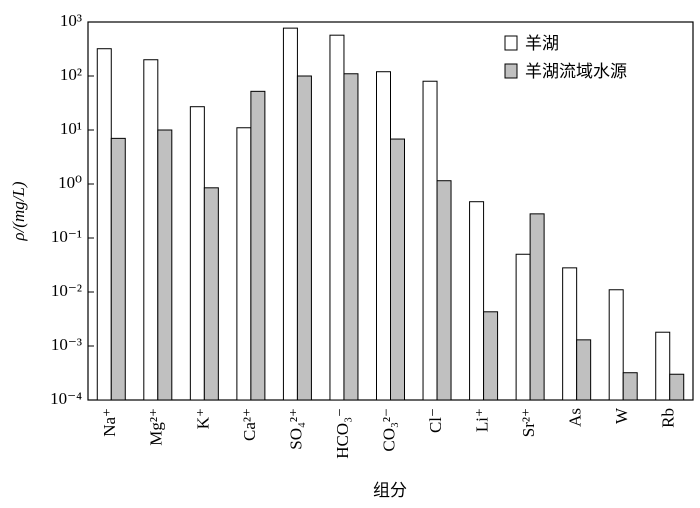 The image size is (700, 508). What do you see at coordinates (249, 424) in the screenshot?
I see `x-tick-label: Ca²⁺` at bounding box center [249, 424].